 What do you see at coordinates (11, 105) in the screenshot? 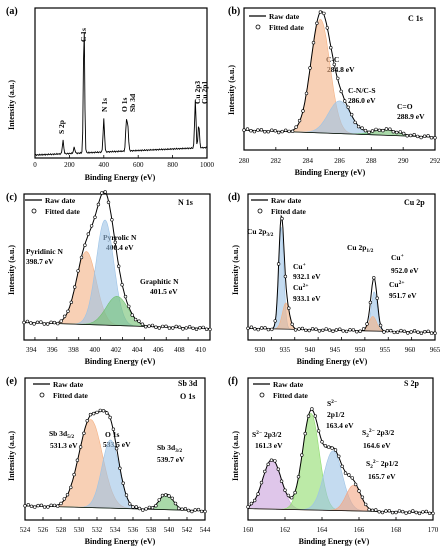
I see `panel-a-ylabel: Intensity (a.u.)` at bounding box center [11, 105].